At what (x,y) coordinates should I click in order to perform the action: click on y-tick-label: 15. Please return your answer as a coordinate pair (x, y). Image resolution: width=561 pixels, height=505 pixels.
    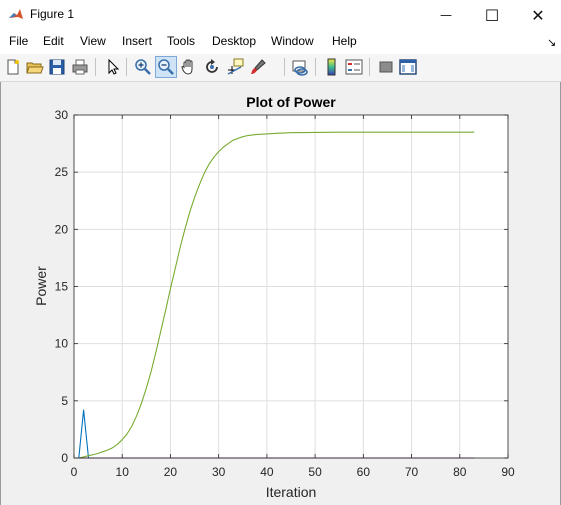
    Looking at the image, I should click on (62, 287).